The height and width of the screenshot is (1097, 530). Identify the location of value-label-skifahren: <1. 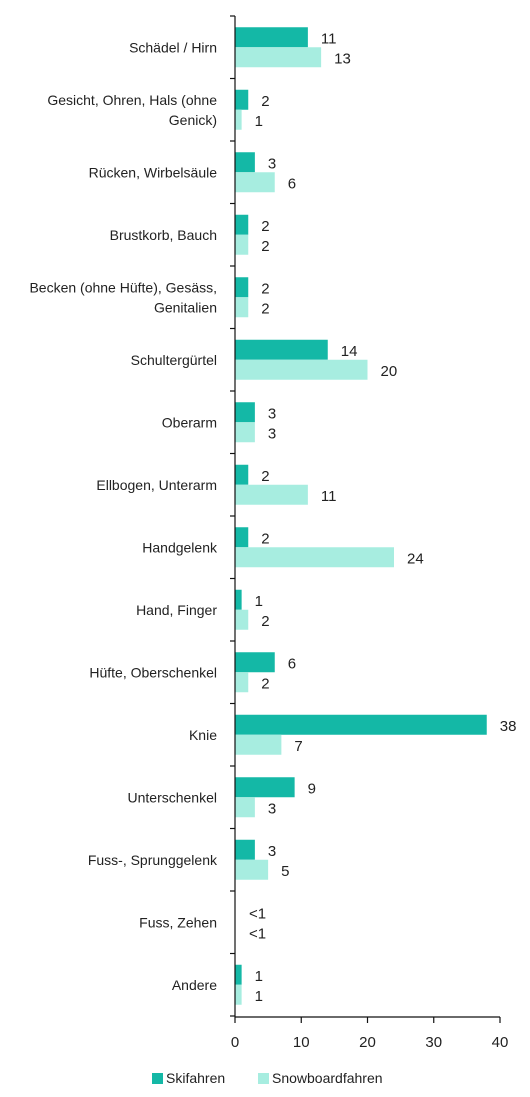
(257, 913).